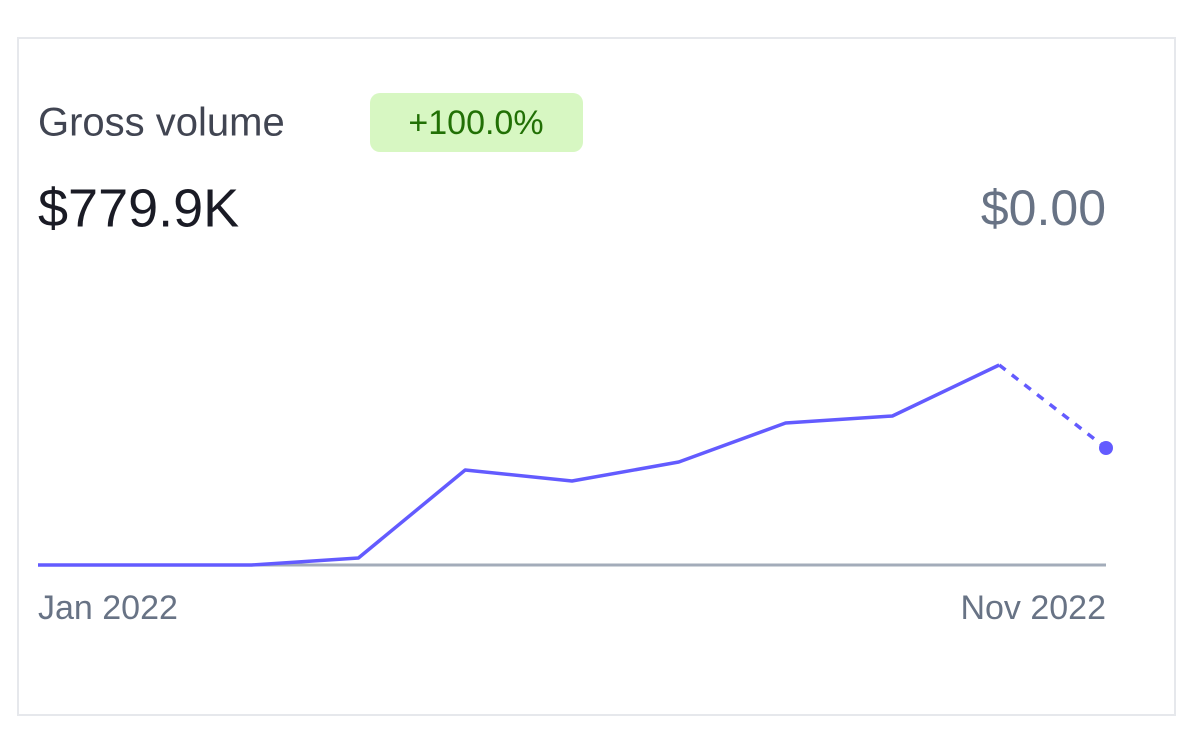  I want to click on total-value: $779.9K, so click(138, 208).